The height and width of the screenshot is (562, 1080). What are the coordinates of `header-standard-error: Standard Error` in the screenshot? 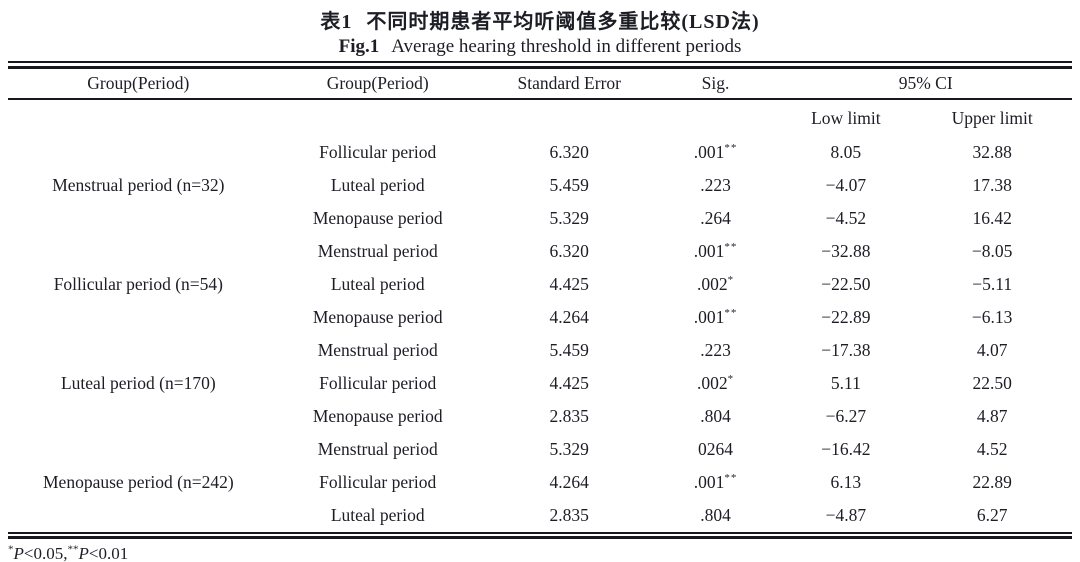 It's located at (569, 84).